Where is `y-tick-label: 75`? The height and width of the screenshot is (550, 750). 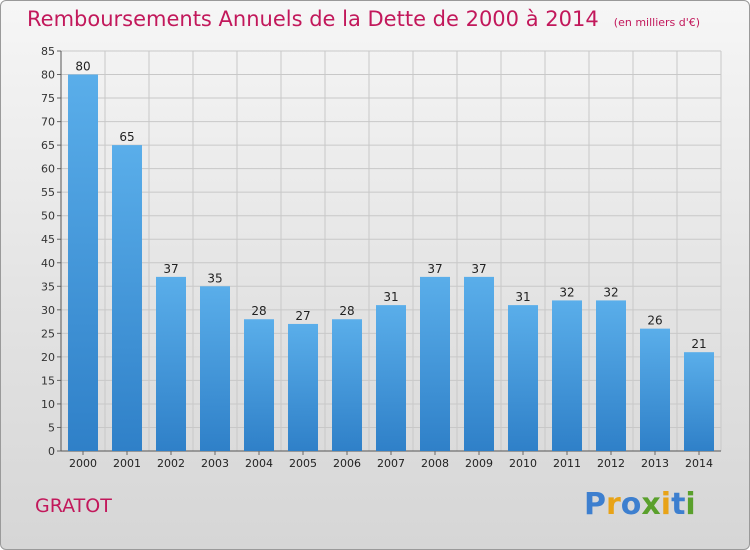
y-tick-label: 75 is located at coordinates (48, 98).